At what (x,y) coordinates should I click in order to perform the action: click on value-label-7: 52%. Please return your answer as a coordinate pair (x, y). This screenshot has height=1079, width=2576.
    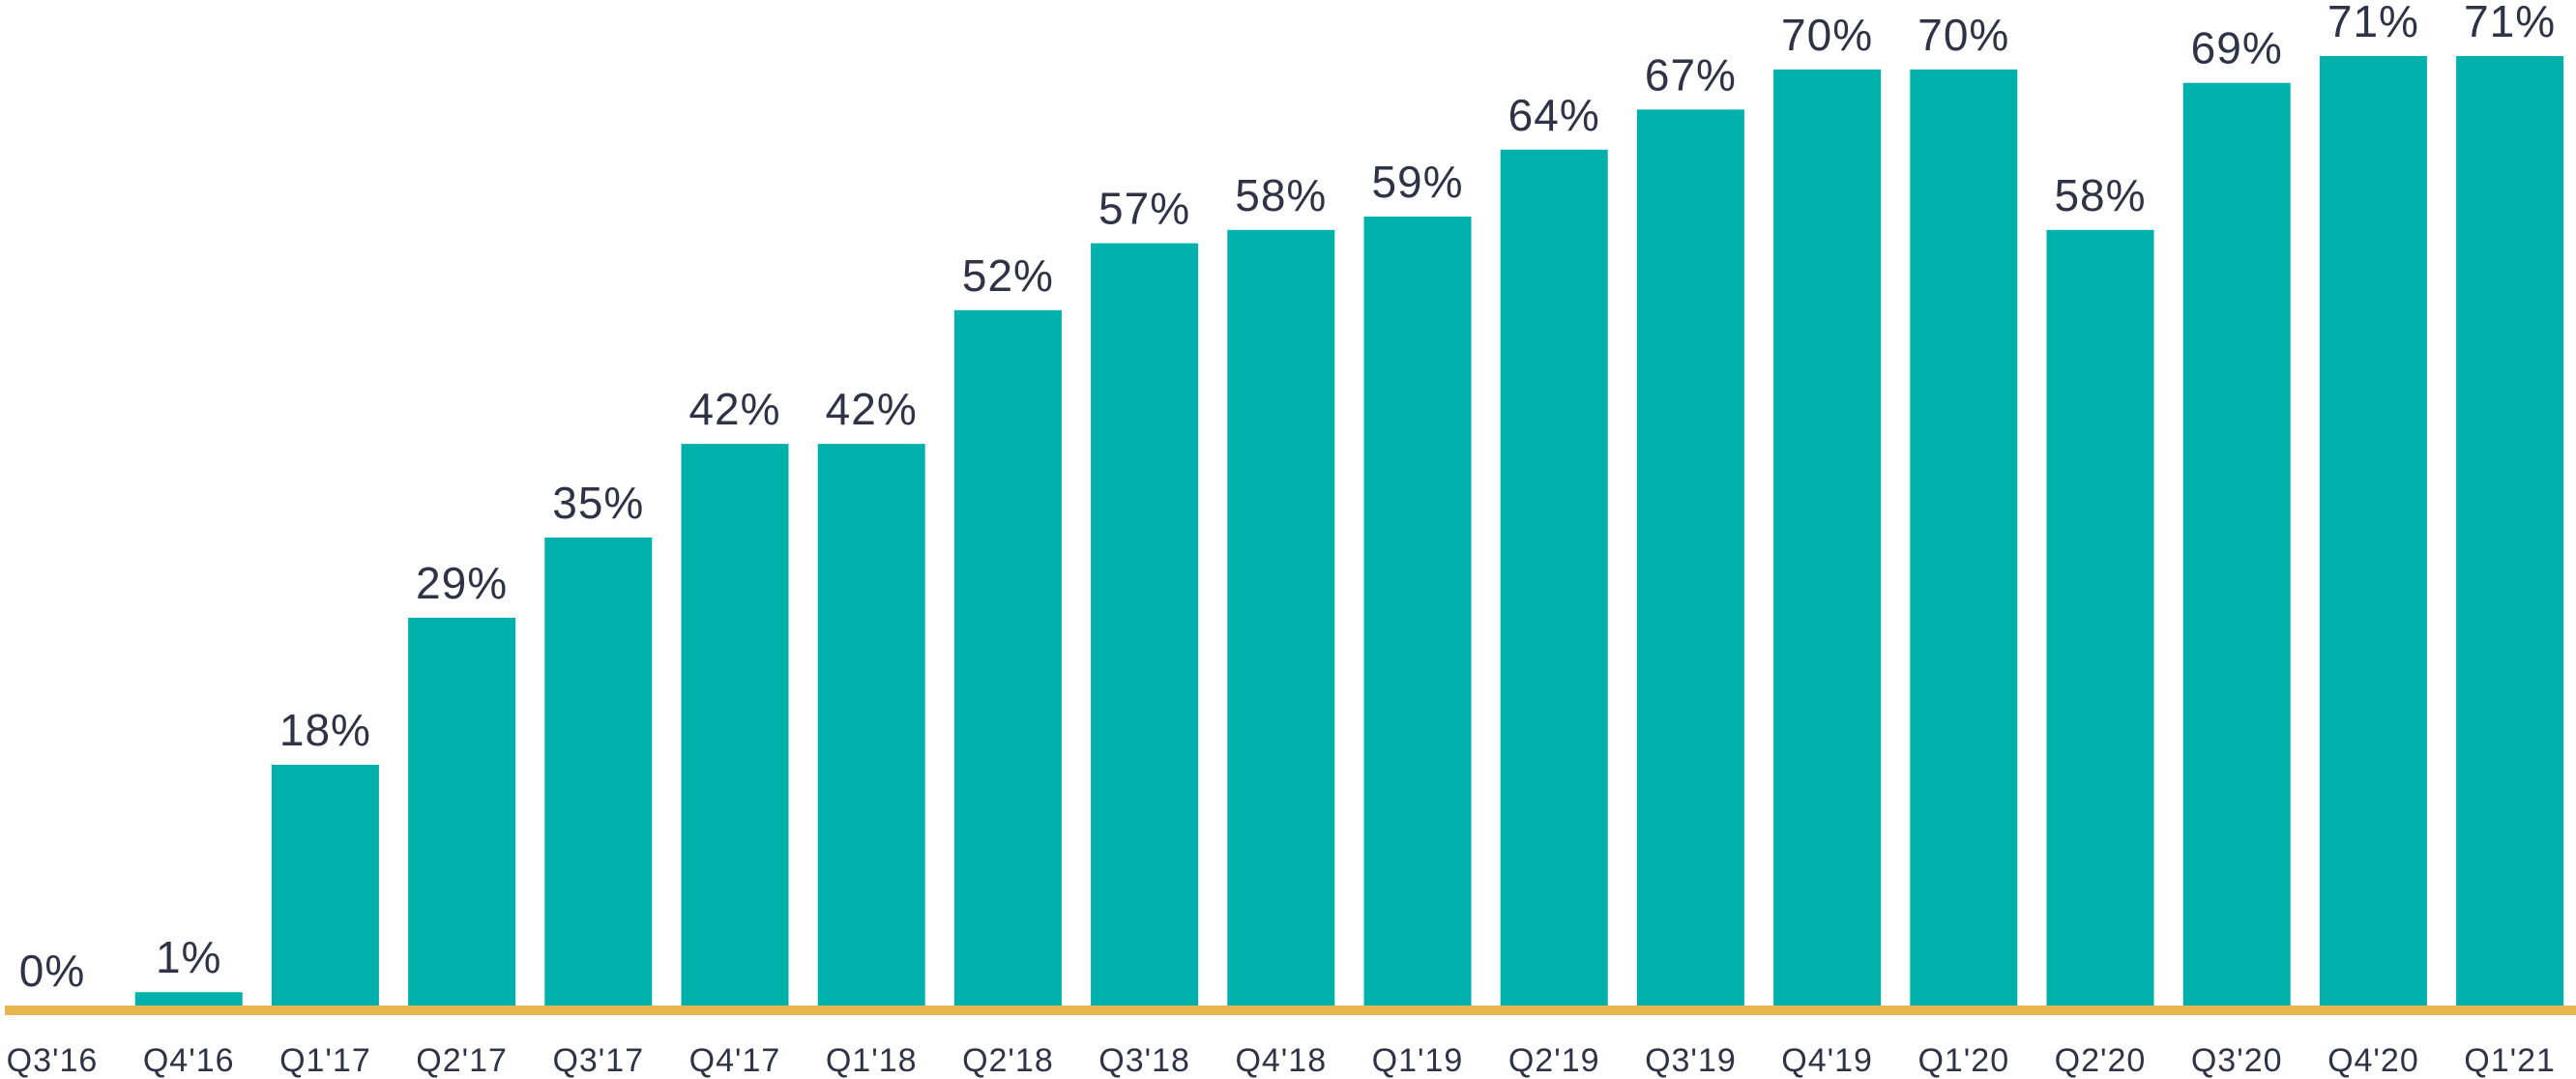
    Looking at the image, I should click on (1008, 275).